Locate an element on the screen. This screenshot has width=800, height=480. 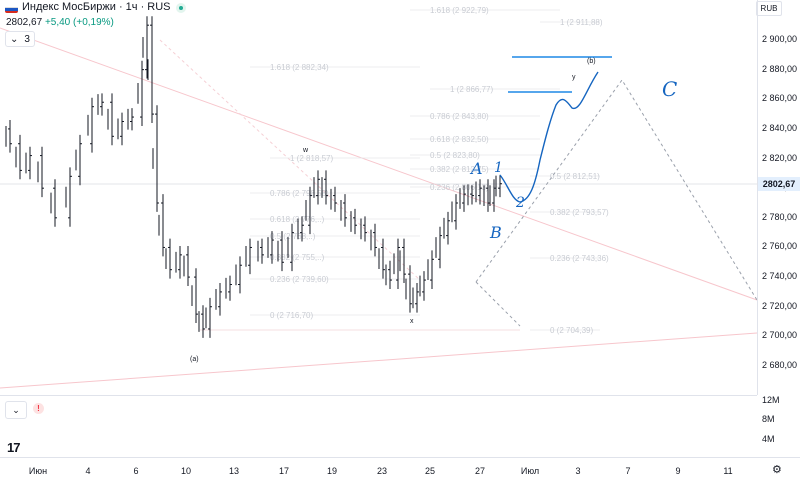
fib-level-label: 0 (2 716,70) is located at coordinates (291, 315).